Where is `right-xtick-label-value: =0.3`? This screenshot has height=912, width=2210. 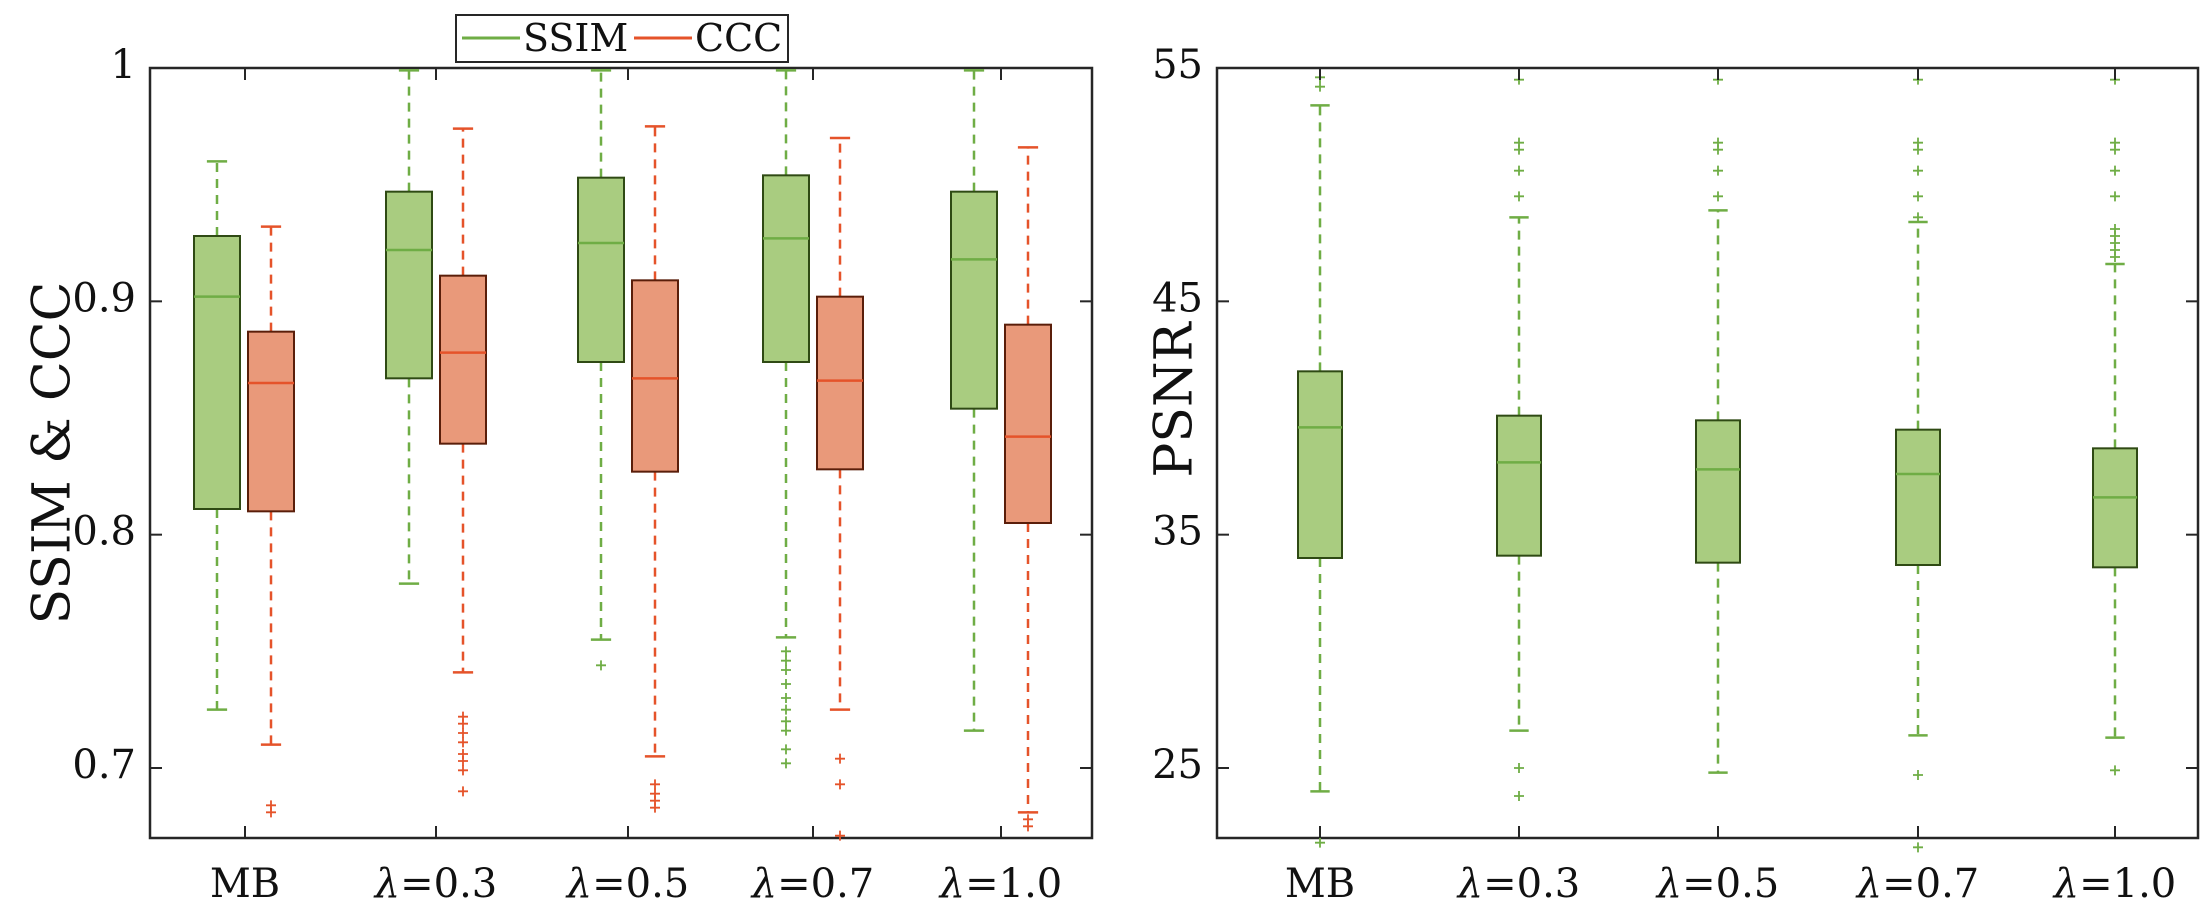
right-xtick-label-value: =0.3 is located at coordinates (1531, 884).